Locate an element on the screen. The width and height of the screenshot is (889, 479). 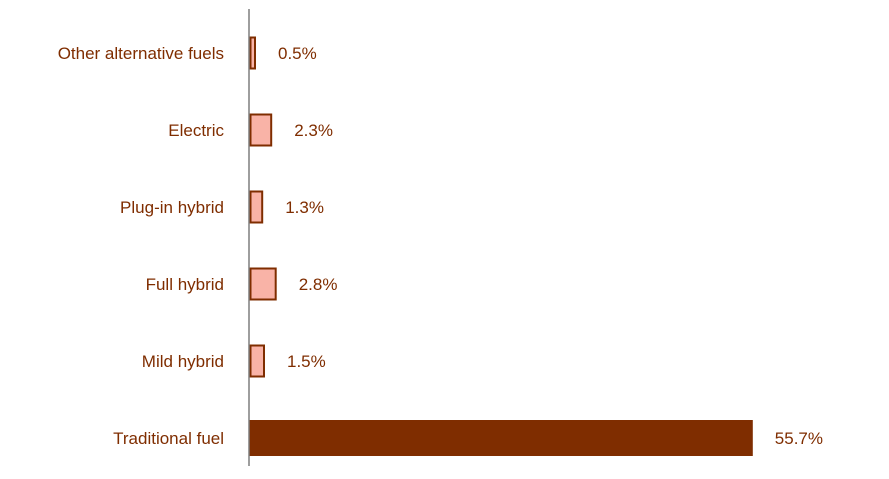
category-label: Other alternative fuels is located at coordinates (141, 53).